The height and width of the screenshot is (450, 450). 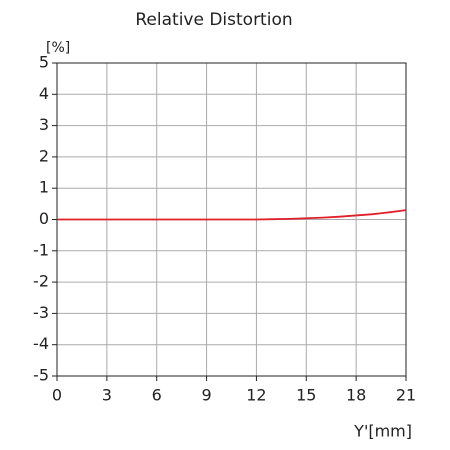 What do you see at coordinates (41, 375) in the screenshot?
I see `y-tick-label: -5` at bounding box center [41, 375].